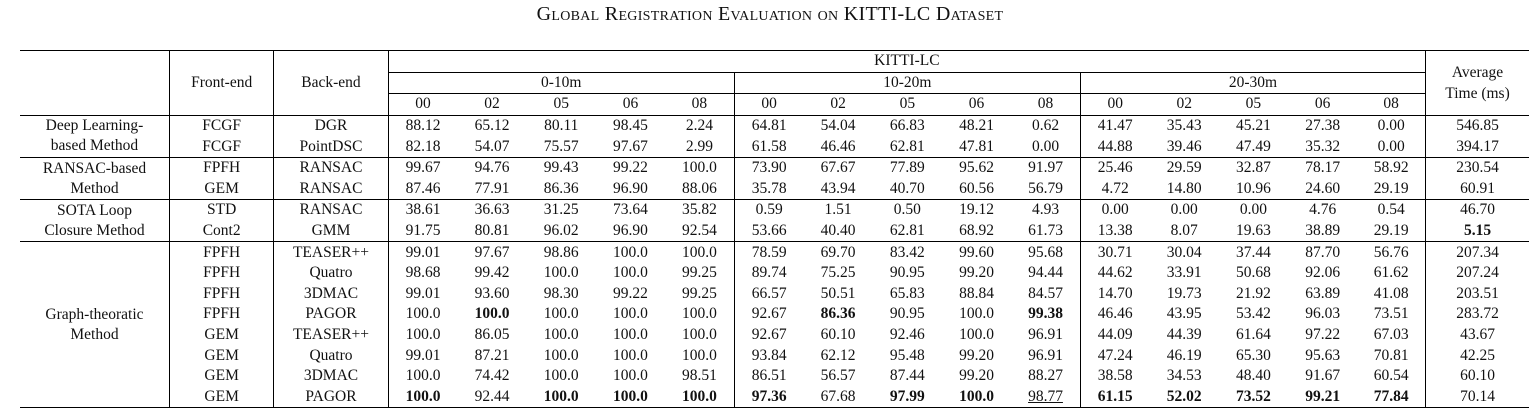 The height and width of the screenshot is (414, 1540). Describe the element at coordinates (492, 104) in the screenshot. I see `header-seq: 02` at that location.